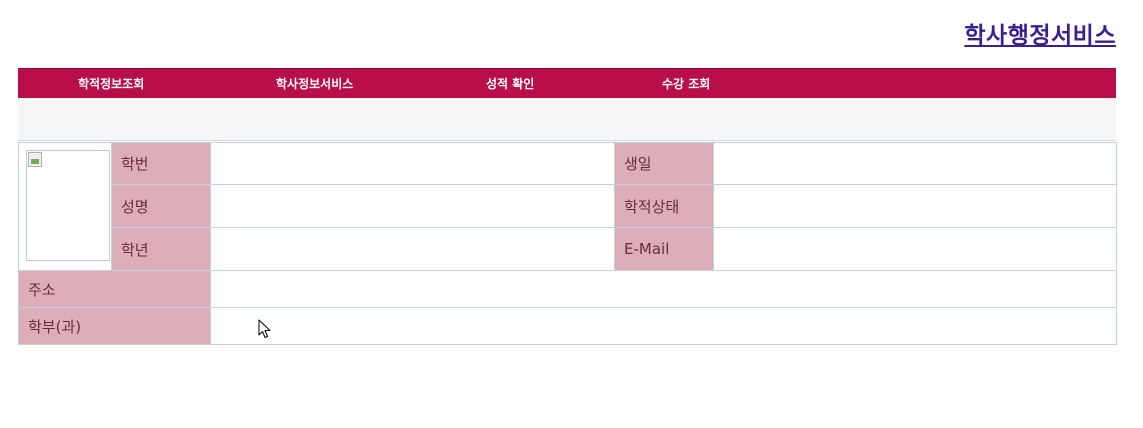  I want to click on table-row: 학년 E-Mail, so click(568, 249).